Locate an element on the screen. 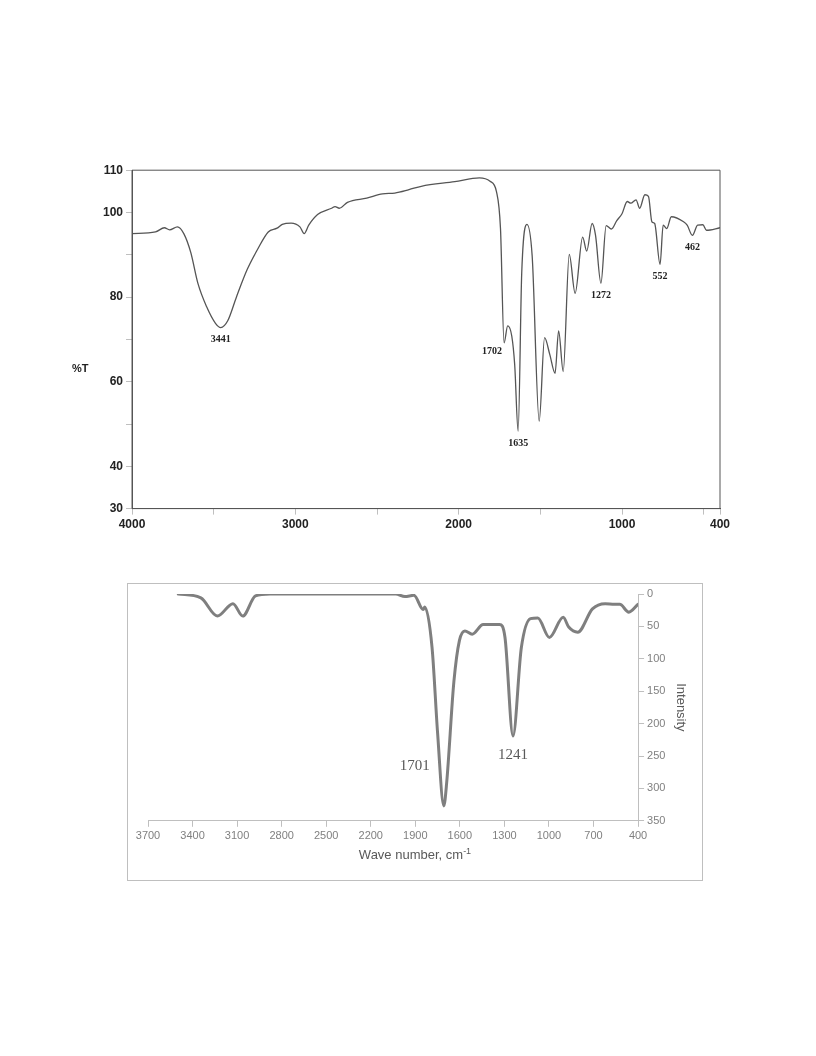  y-tick-label: 200 is located at coordinates (656, 722).